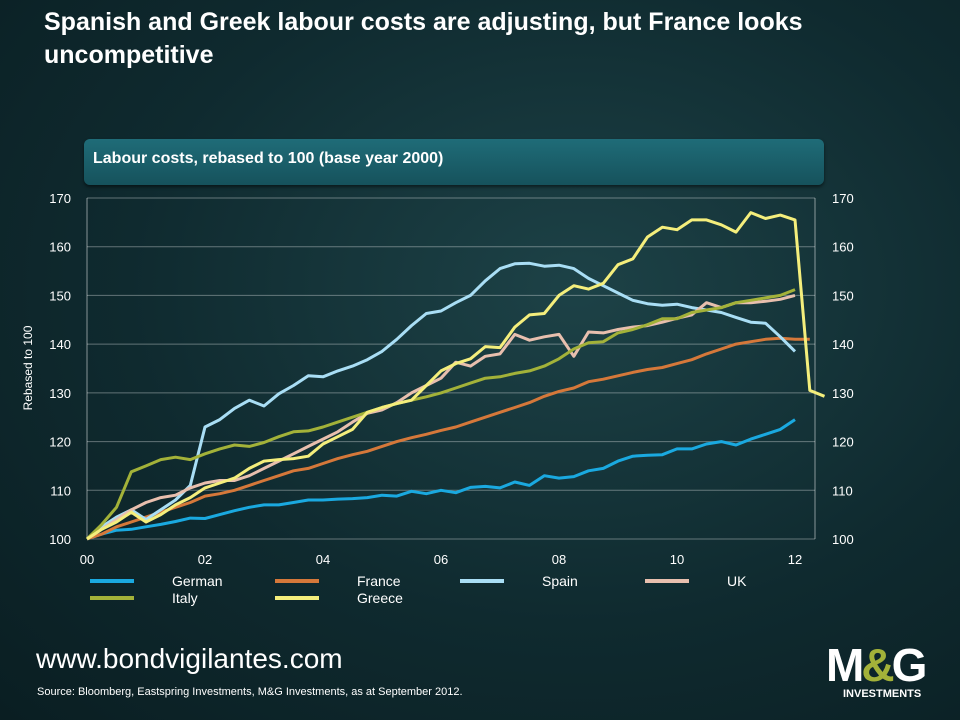 The image size is (960, 720). Describe the element at coordinates (338, 581) in the screenshot. I see `legend-item-france: France` at that location.